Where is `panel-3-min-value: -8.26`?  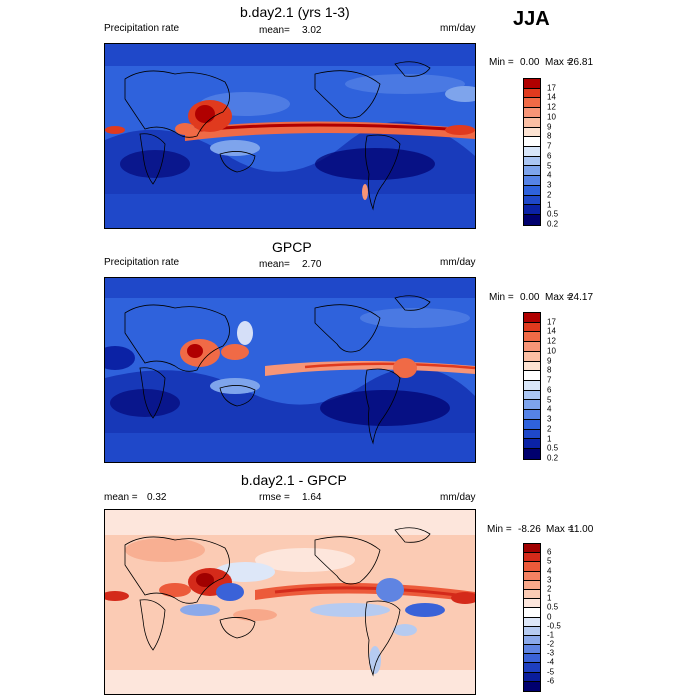
panel-3-min-value: -8.26 is located at coordinates (529, 529).